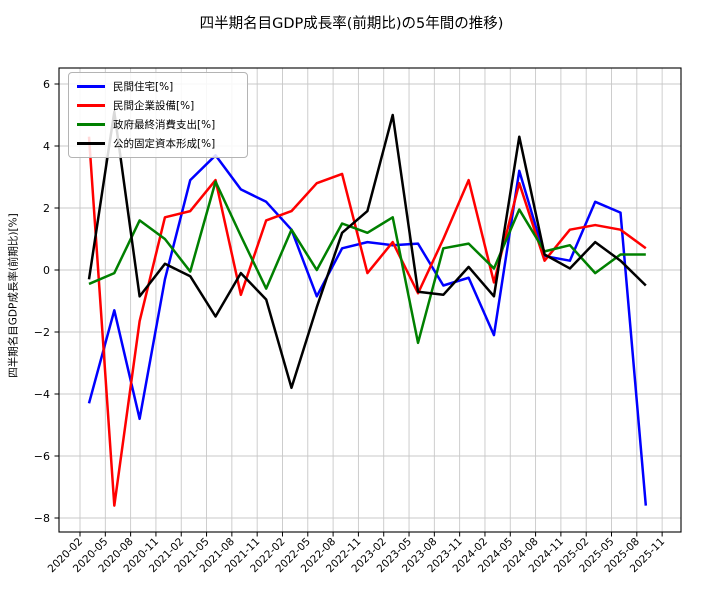  What do you see at coordinates (42, 394) in the screenshot?
I see `y-tick-label: −4` at bounding box center [42, 394].